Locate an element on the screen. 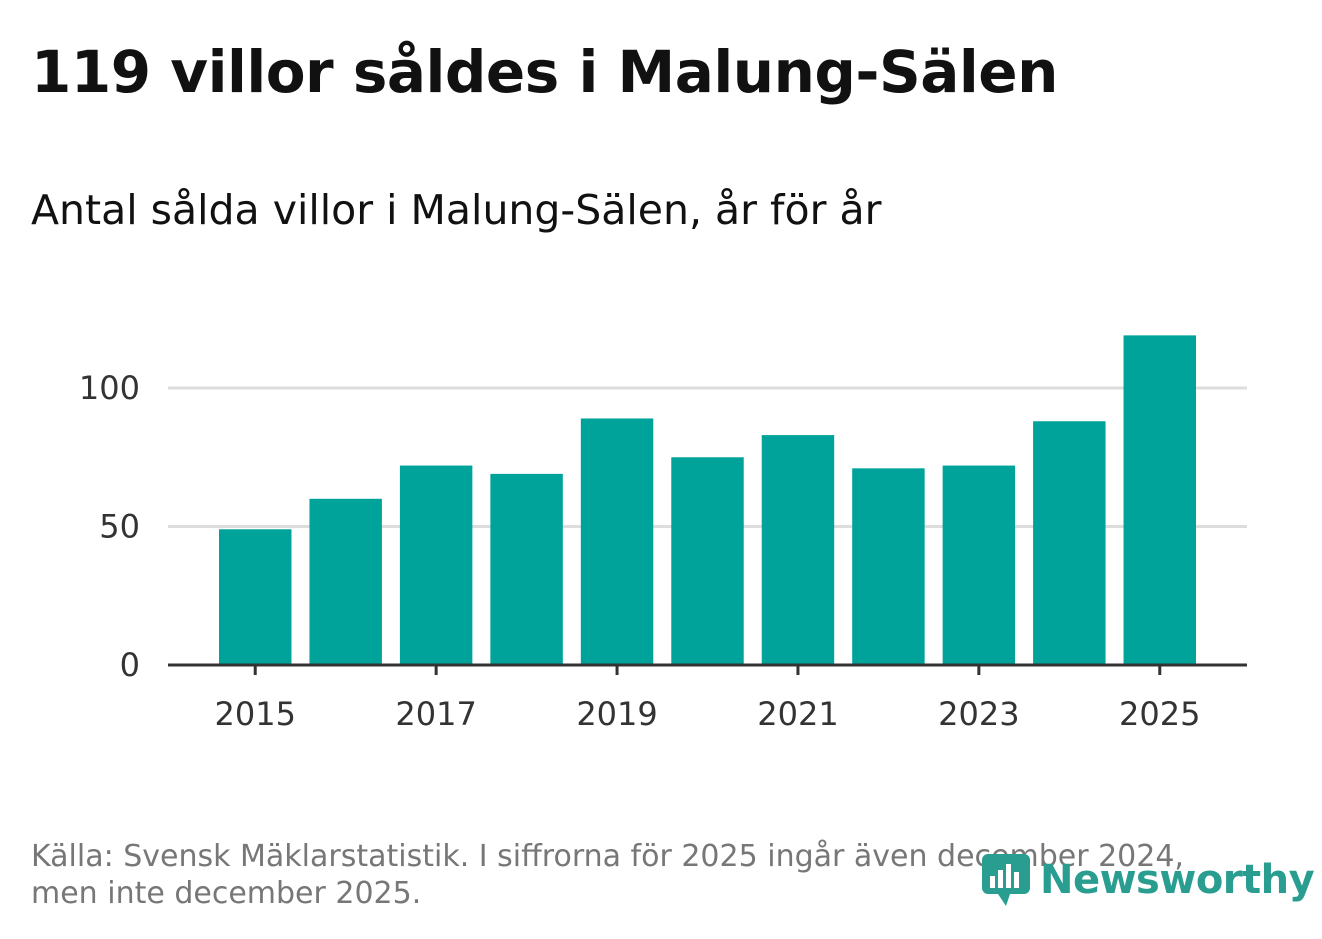  bar-2015 is located at coordinates (255, 597).